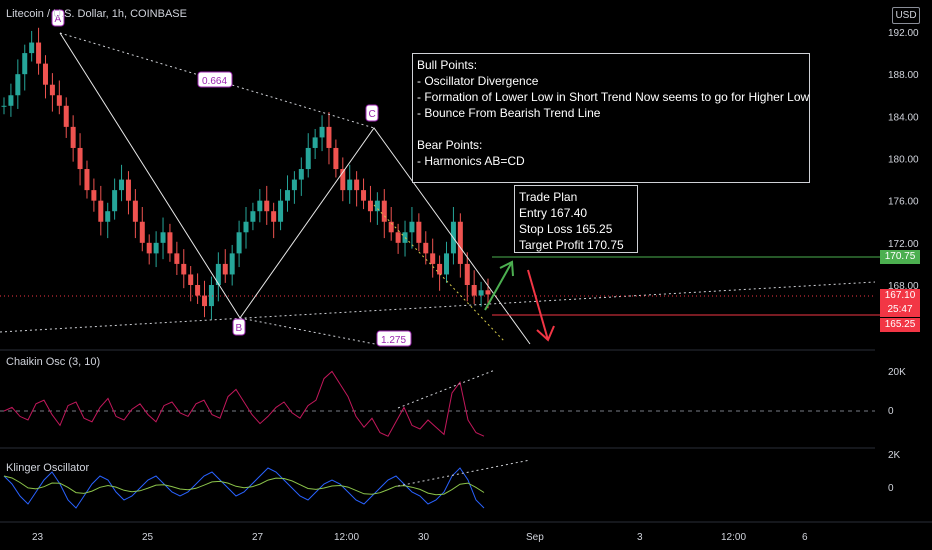 The height and width of the screenshot is (550, 932). Describe the element at coordinates (900, 257) in the screenshot. I see `target-price-tag: 170.75` at that location.